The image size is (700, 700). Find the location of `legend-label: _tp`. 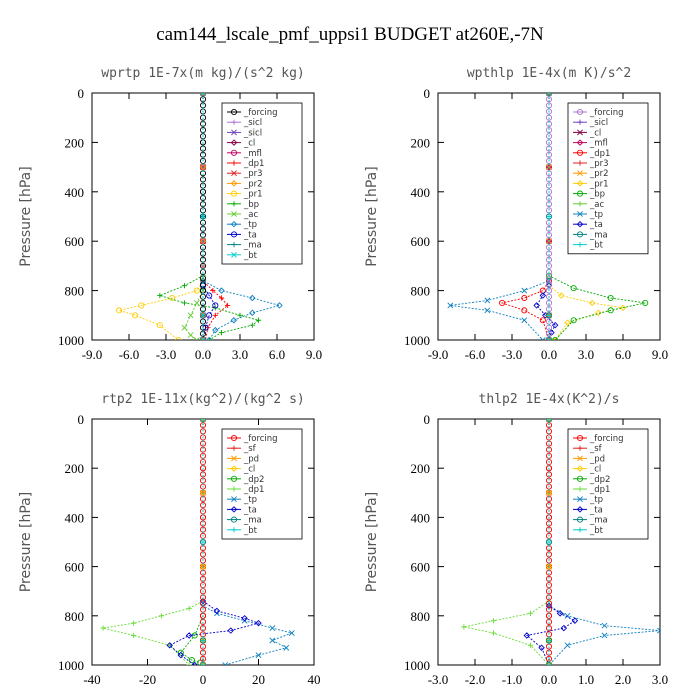

legend-label: _tp is located at coordinates (596, 500).